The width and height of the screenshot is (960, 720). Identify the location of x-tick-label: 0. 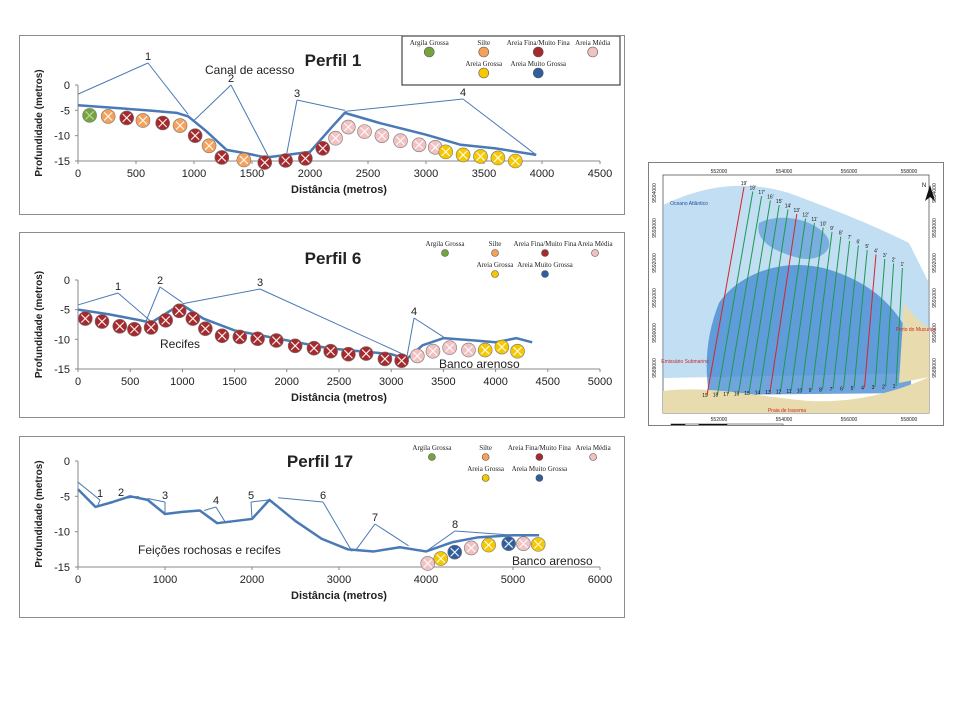
(78, 174).